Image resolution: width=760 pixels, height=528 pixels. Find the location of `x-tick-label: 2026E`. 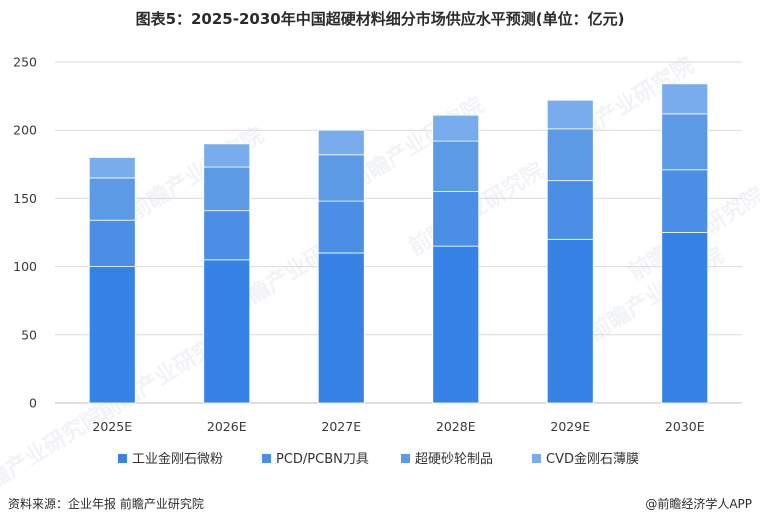

x-tick-label: 2026E is located at coordinates (227, 426).